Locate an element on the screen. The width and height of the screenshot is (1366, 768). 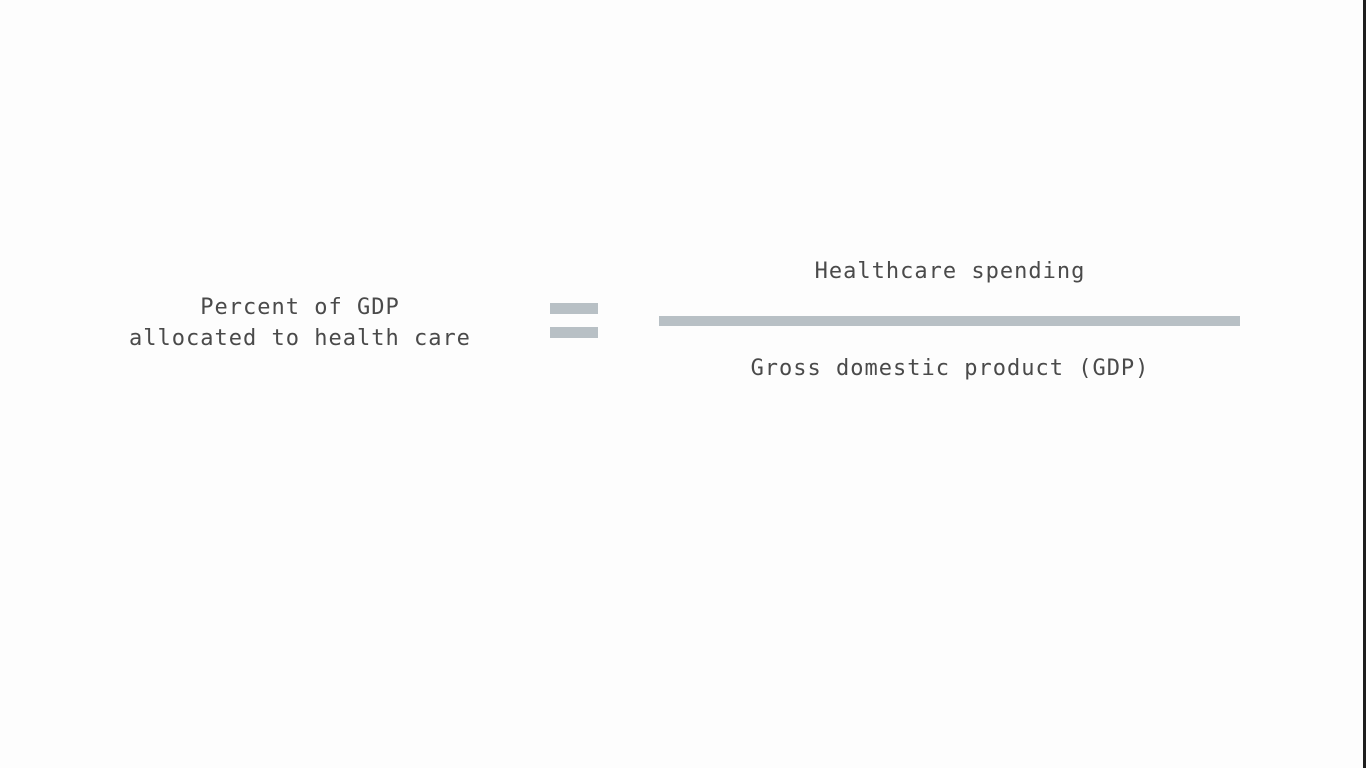
equals-sign-top-bar is located at coordinates (574, 308).